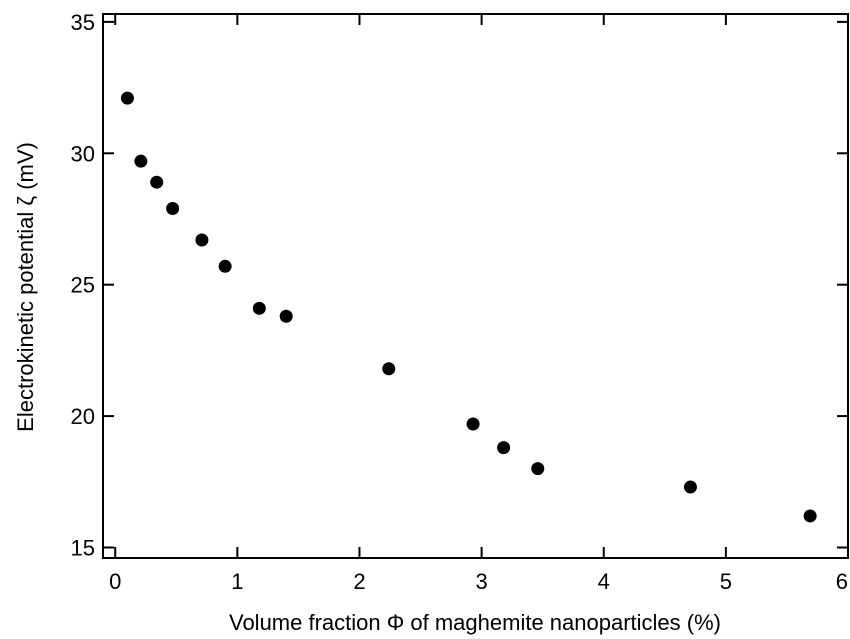  What do you see at coordinates (359, 581) in the screenshot?
I see `x-tick-label-2: 2` at bounding box center [359, 581].